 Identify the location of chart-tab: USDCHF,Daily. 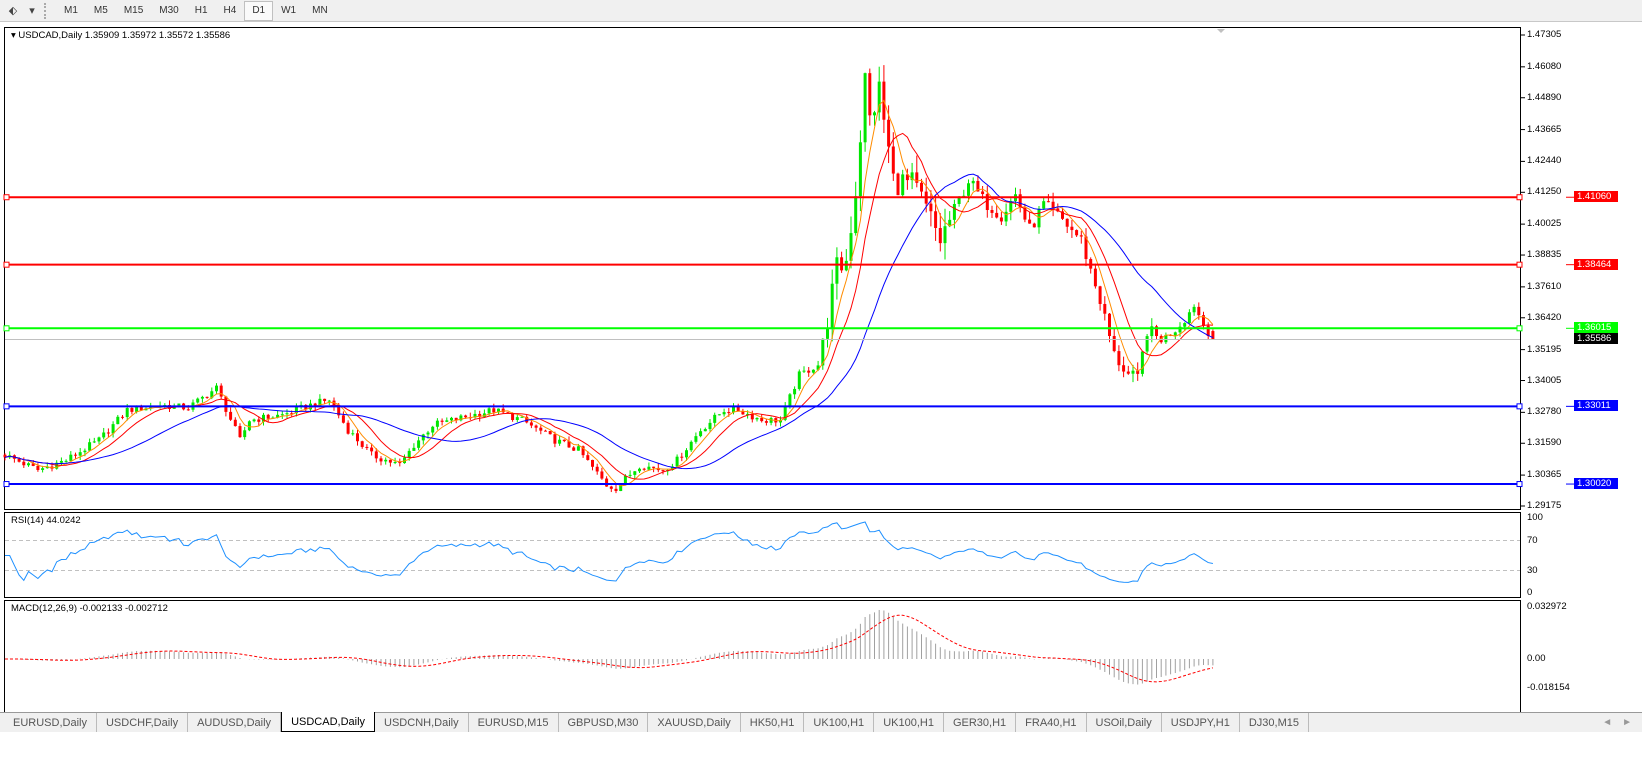
(143, 722).